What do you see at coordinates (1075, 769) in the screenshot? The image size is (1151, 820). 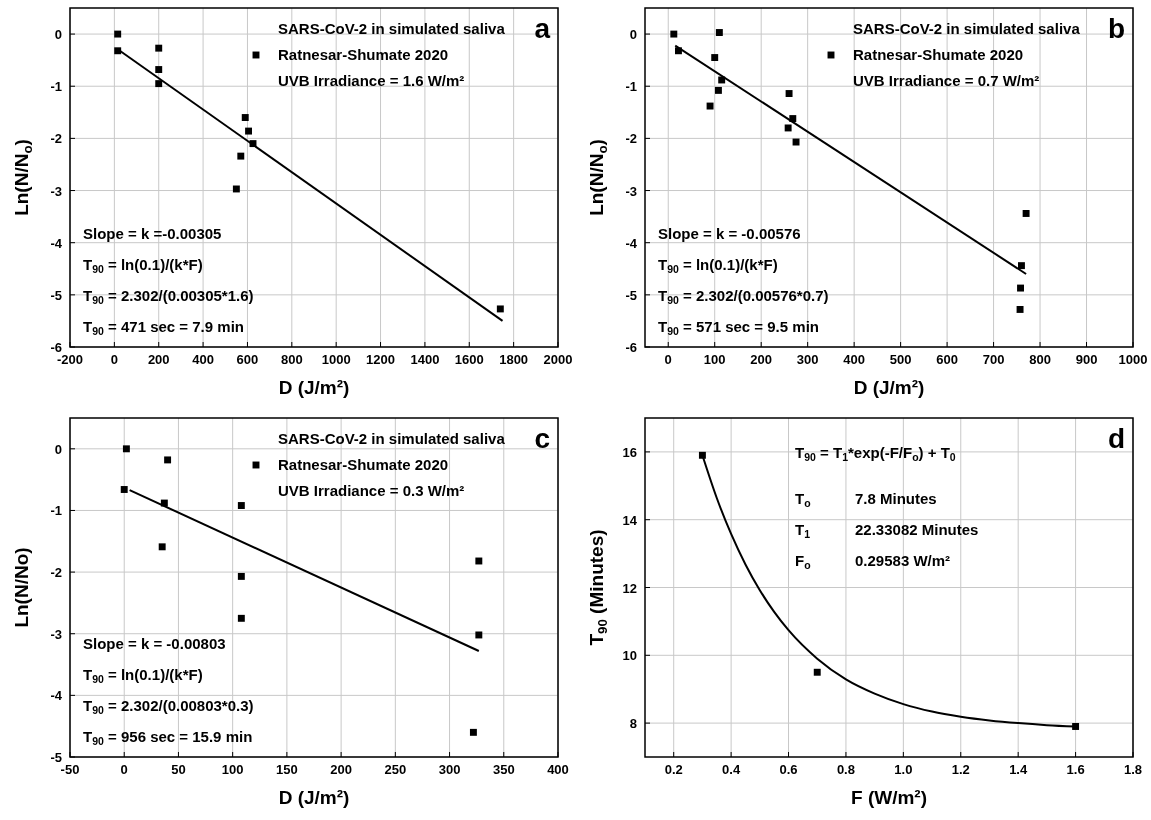 I see `x-tick-label: 1.6` at bounding box center [1075, 769].